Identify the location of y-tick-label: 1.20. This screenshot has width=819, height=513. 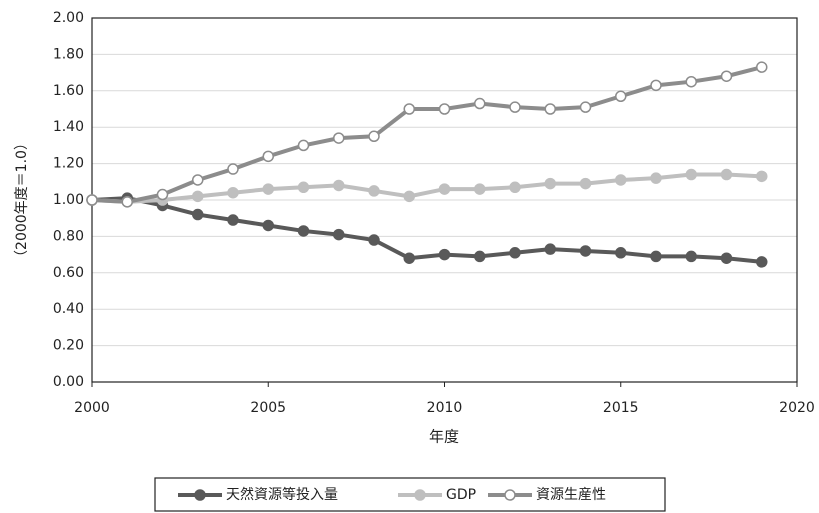
(68, 164).